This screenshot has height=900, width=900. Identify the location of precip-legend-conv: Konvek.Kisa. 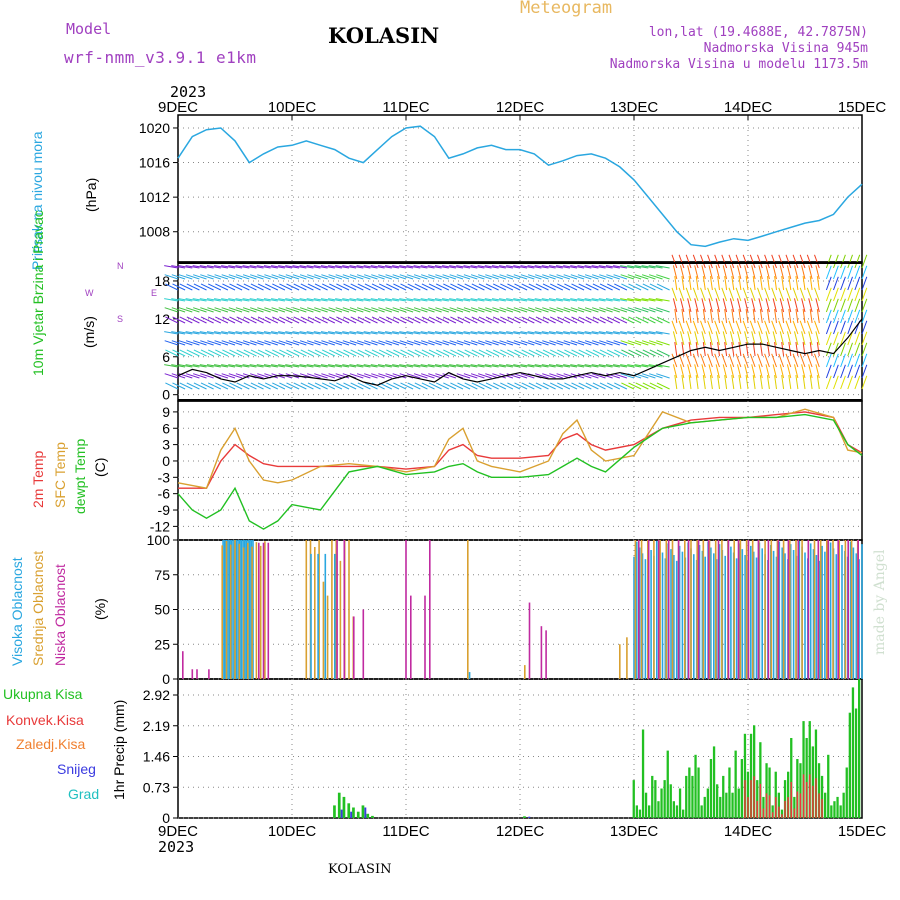
(45, 720).